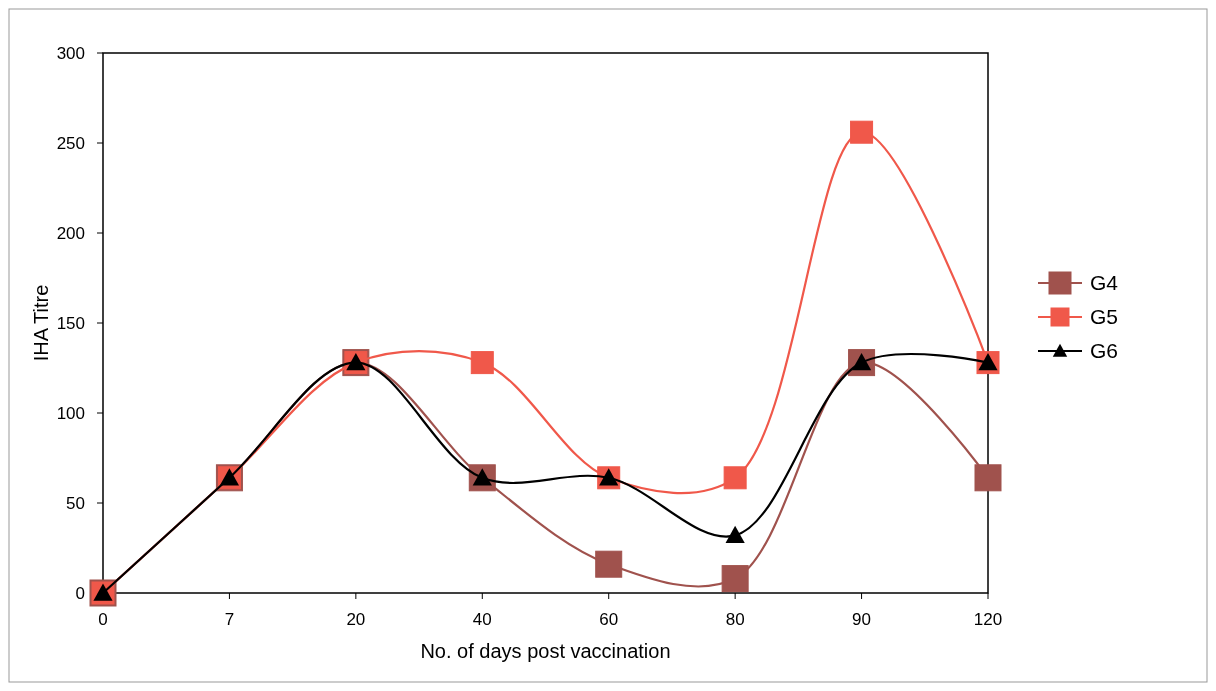 This screenshot has height=691, width=1216. I want to click on y-tick-label: 100, so click(70, 413).